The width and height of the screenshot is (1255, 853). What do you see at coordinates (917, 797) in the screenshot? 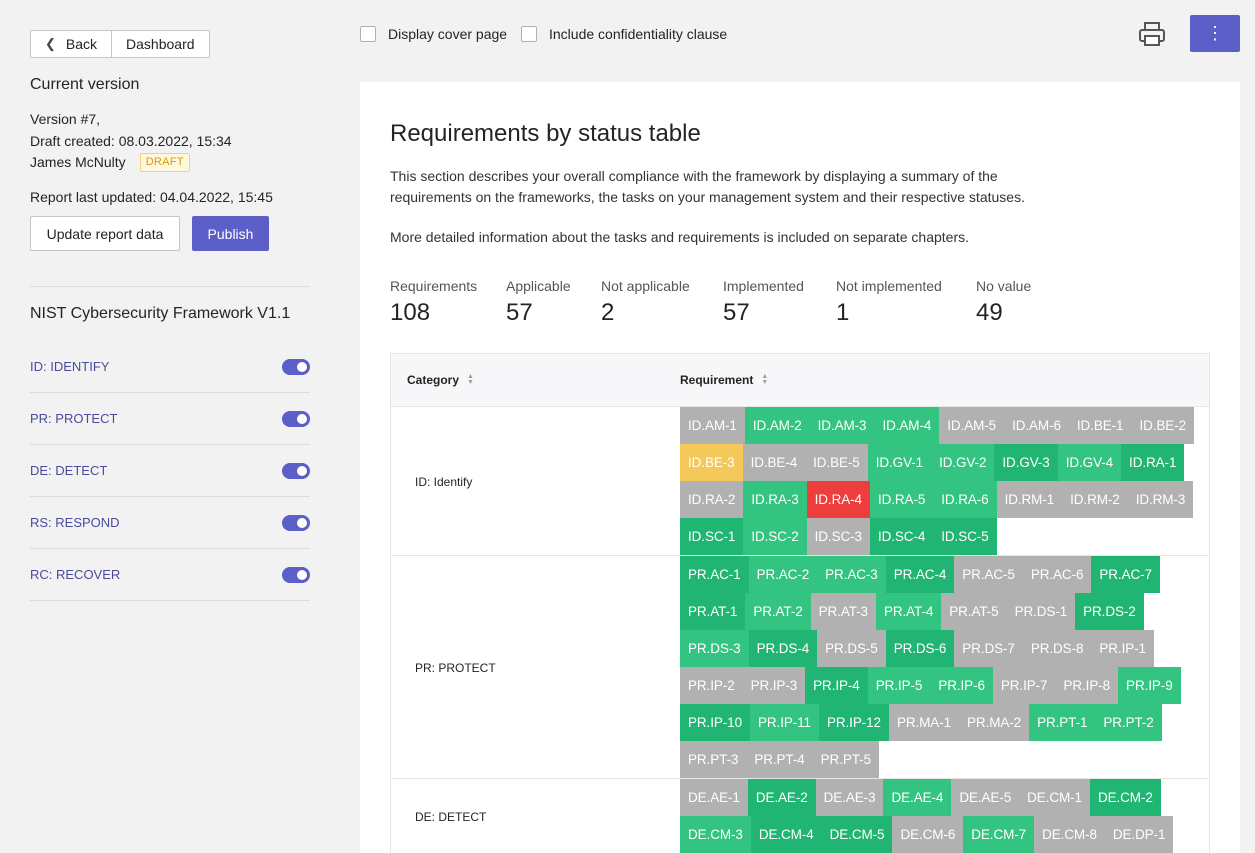
I see `requirement-chip: DE.AE-4` at bounding box center [917, 797].